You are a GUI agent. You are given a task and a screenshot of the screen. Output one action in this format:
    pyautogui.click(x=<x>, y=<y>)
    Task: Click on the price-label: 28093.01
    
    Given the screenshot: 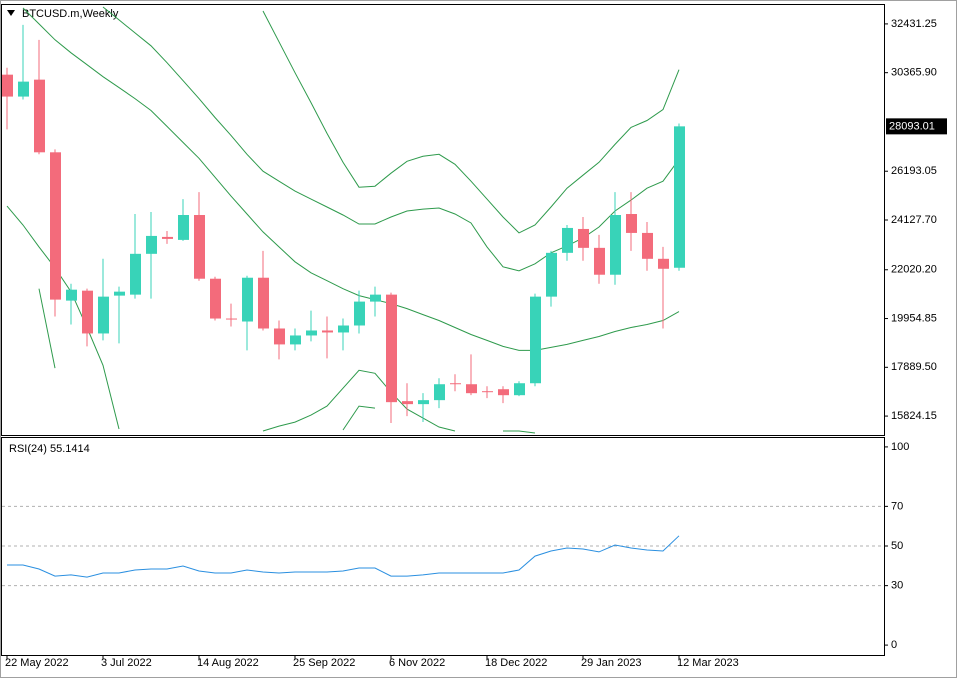 What is the action you would take?
    pyautogui.click(x=912, y=126)
    